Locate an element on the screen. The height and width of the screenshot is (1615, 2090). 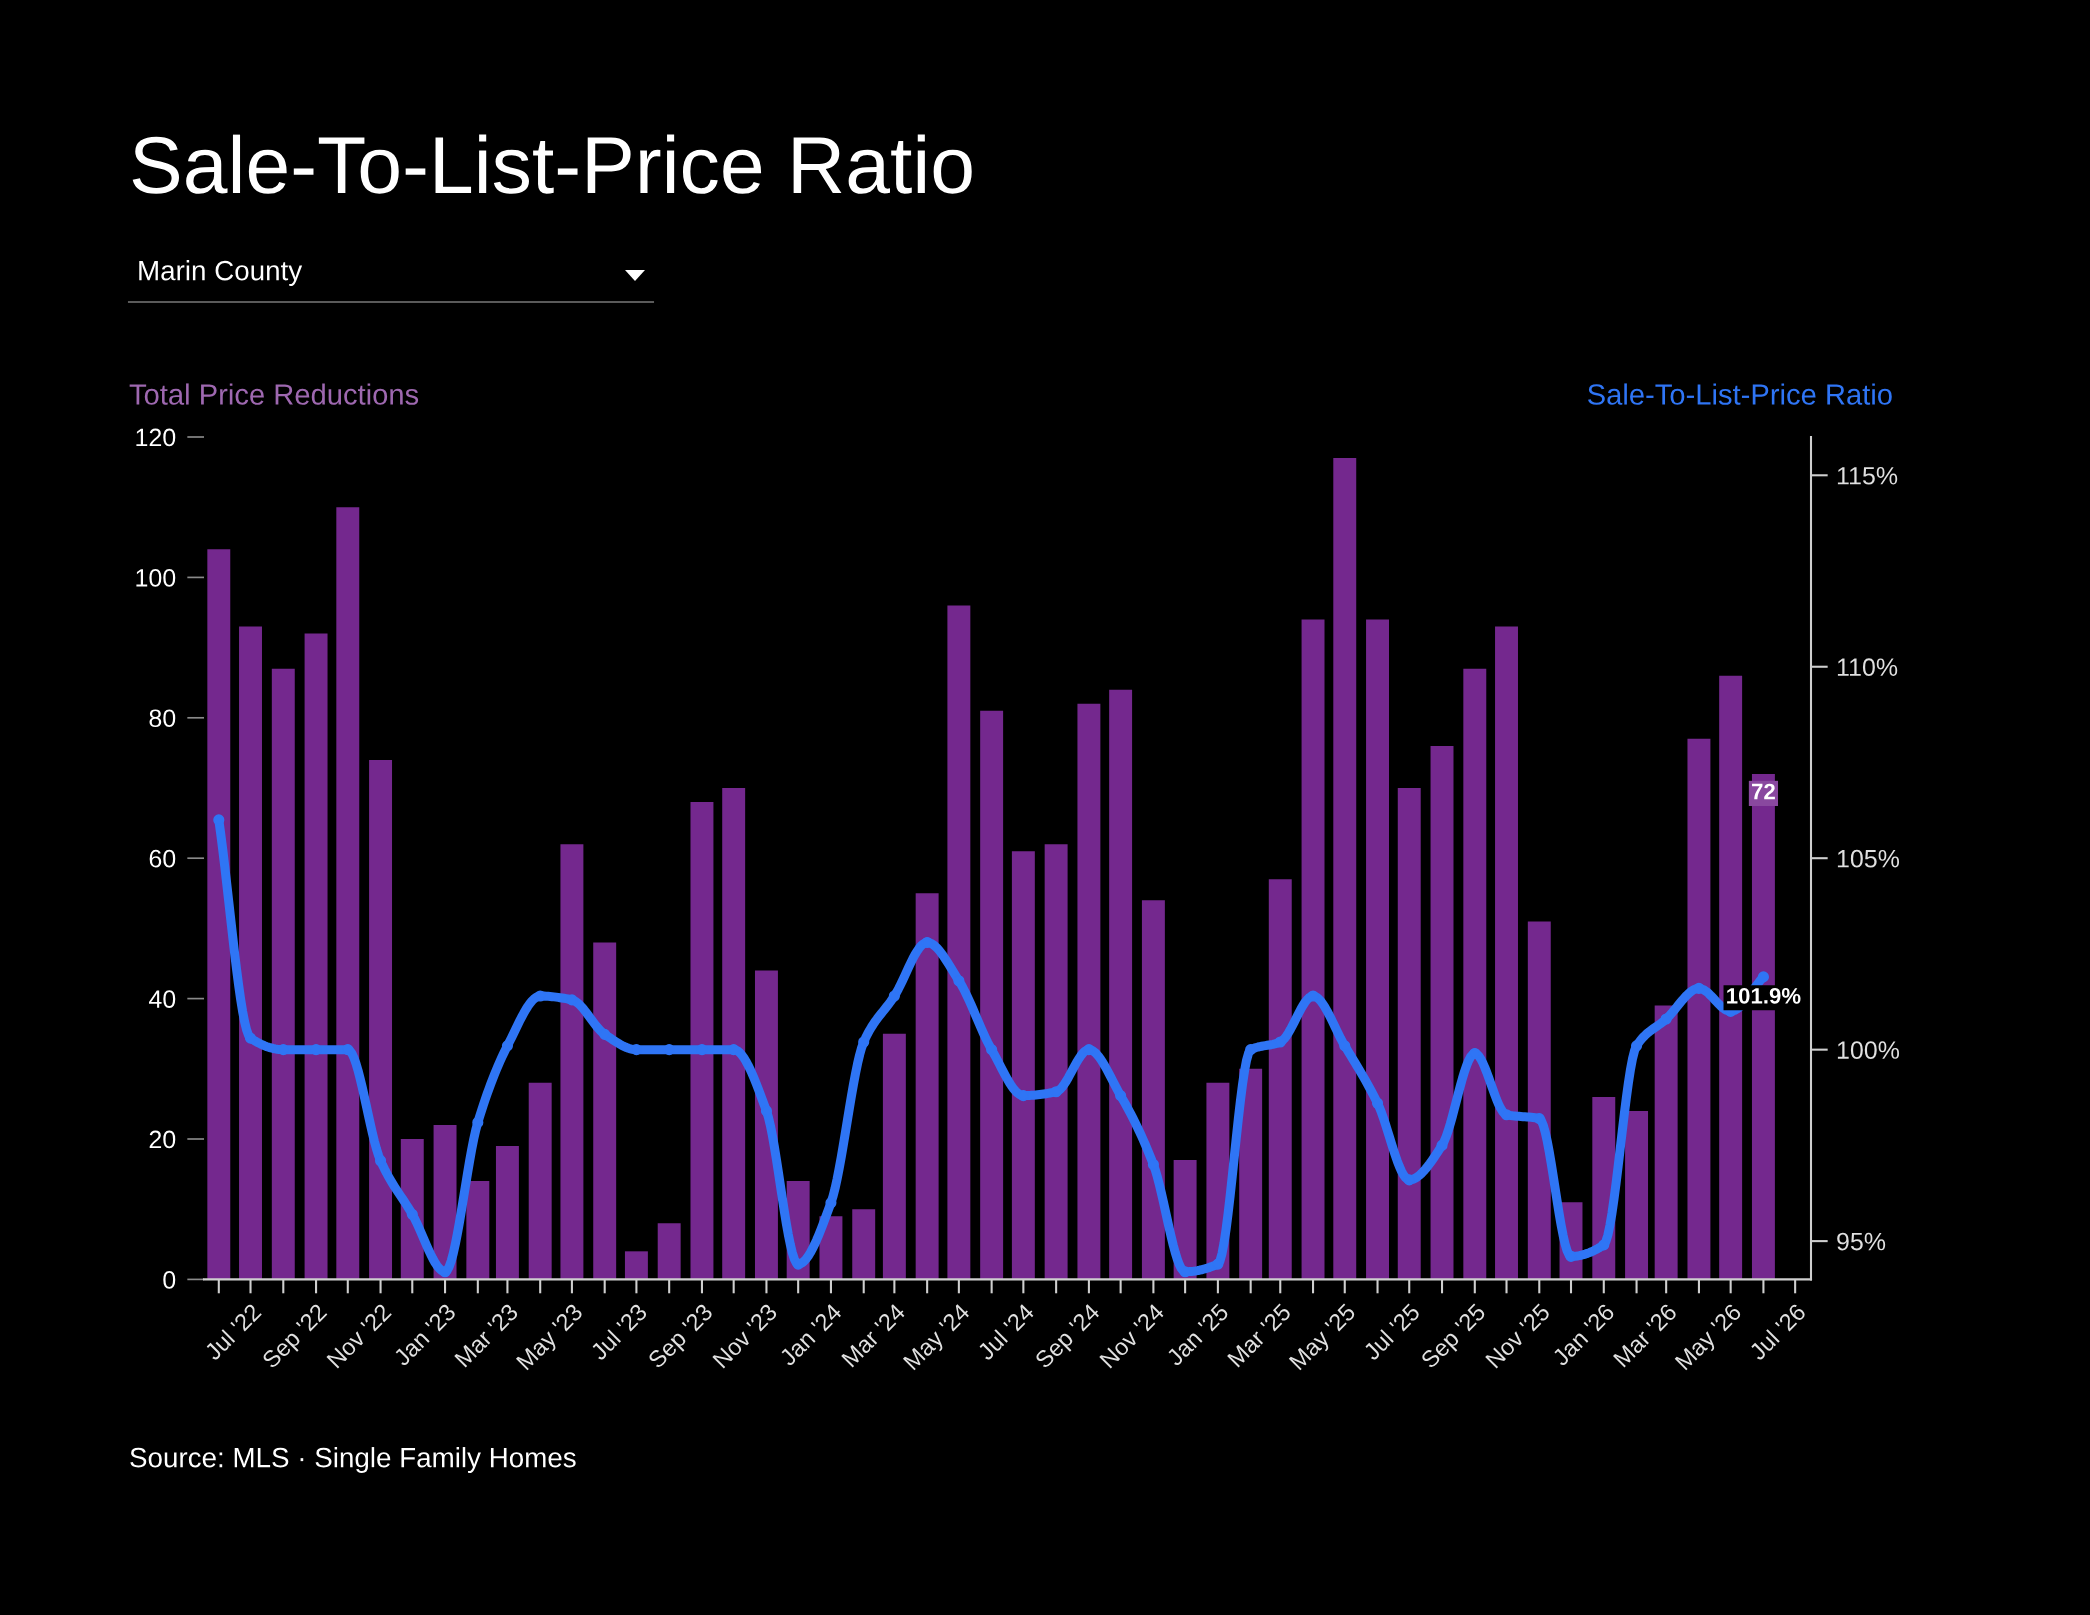
source-note: Source: MLS · Single Family Homes is located at coordinates (353, 1460).